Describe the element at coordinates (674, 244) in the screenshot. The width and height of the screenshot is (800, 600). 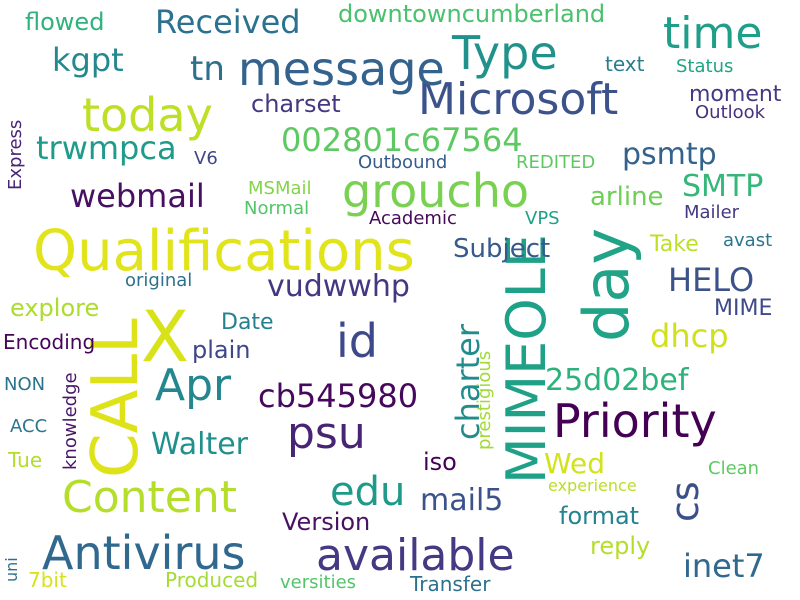
I see `word-take: Take` at that location.